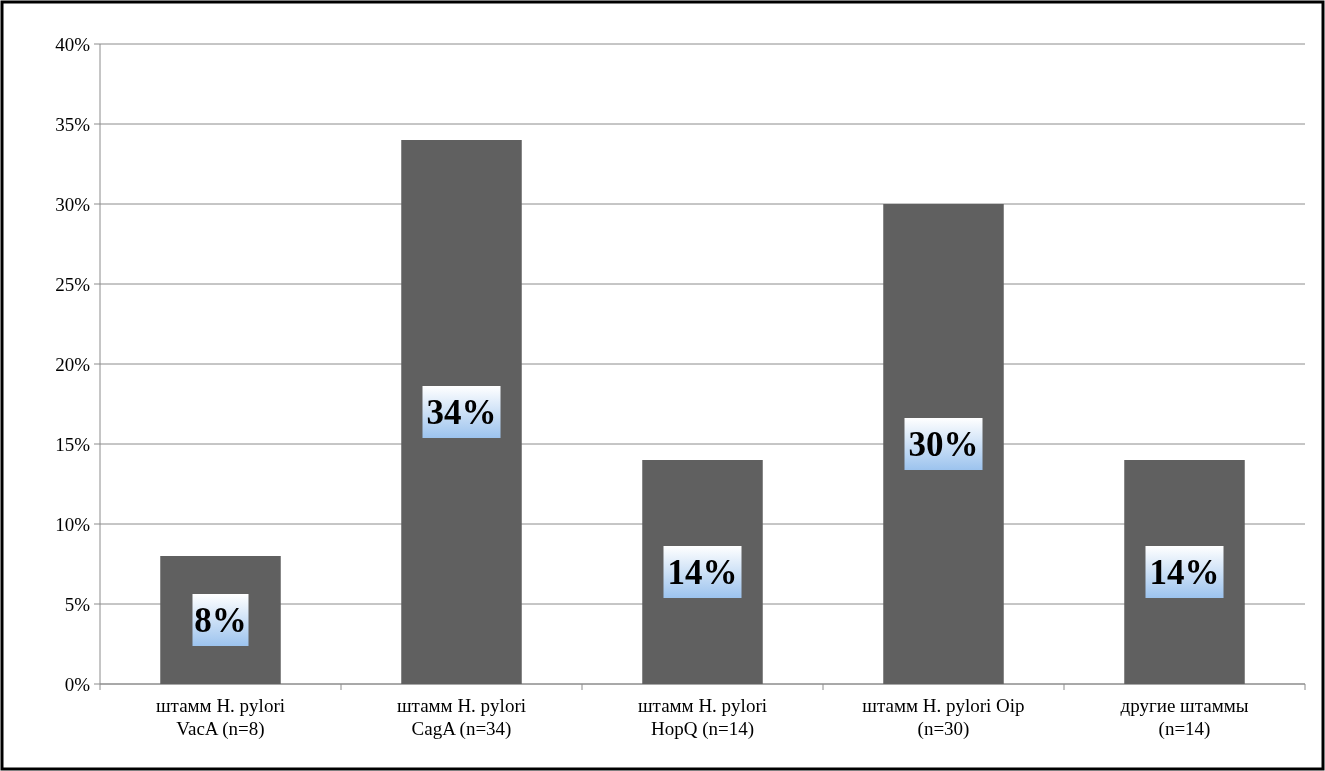 Image resolution: width=1325 pixels, height=771 pixels. What do you see at coordinates (73, 444) in the screenshot?
I see `y-tick-label: 15%` at bounding box center [73, 444].